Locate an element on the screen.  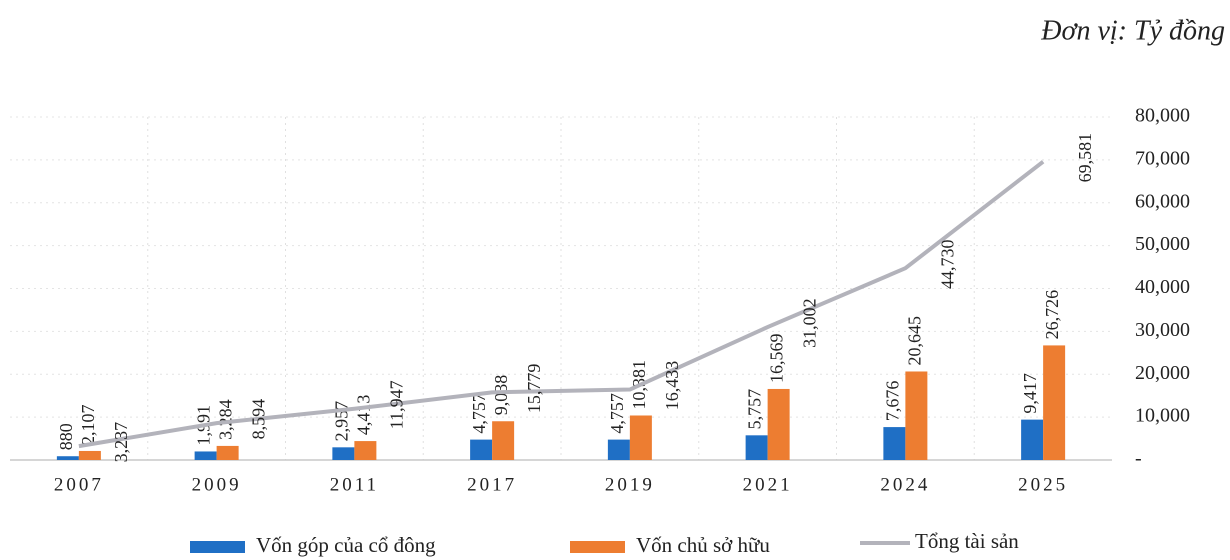
value-label: 8,594 is located at coordinates (259, 419).